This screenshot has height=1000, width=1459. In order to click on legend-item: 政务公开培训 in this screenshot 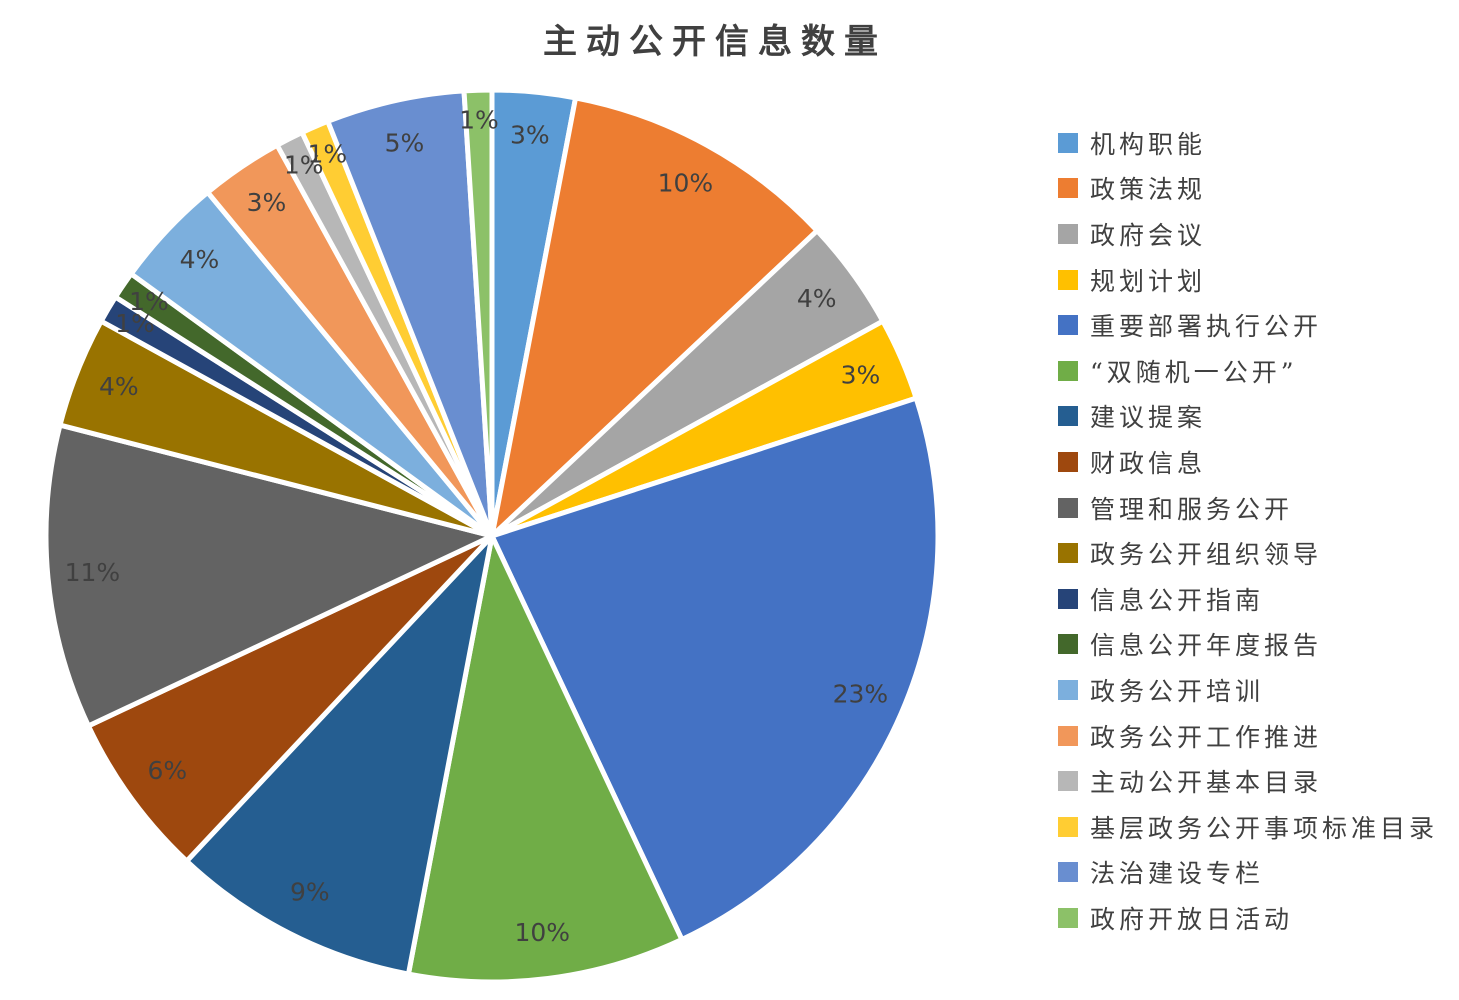, I will do `click(1248, 690)`.